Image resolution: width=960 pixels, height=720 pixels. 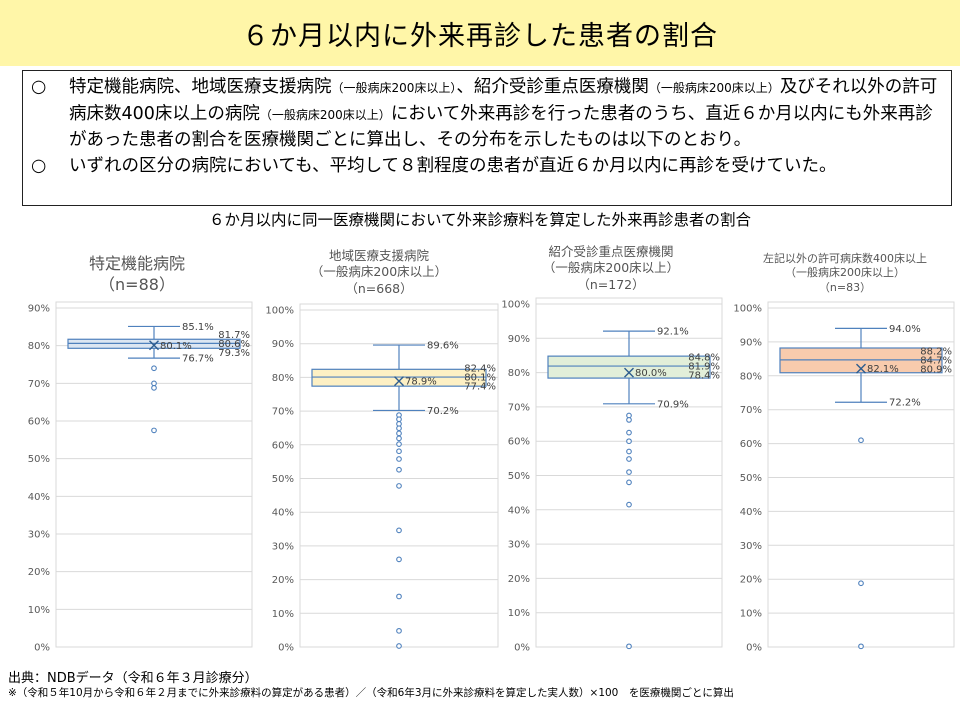 I want to click on panel-title: 地域医療支援病院, so click(x=378, y=255).